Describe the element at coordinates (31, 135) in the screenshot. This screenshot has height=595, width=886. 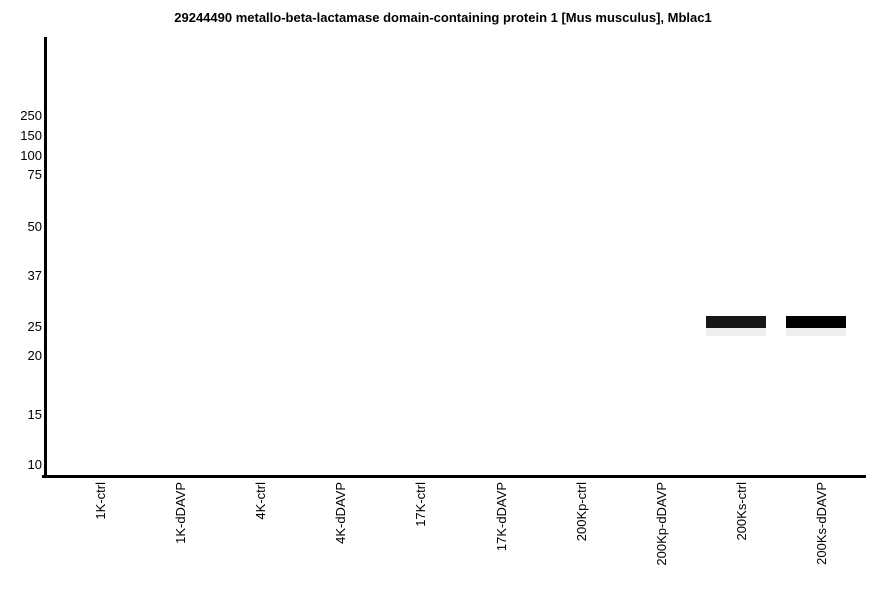
I see `mw-marker-label: 150` at that location.